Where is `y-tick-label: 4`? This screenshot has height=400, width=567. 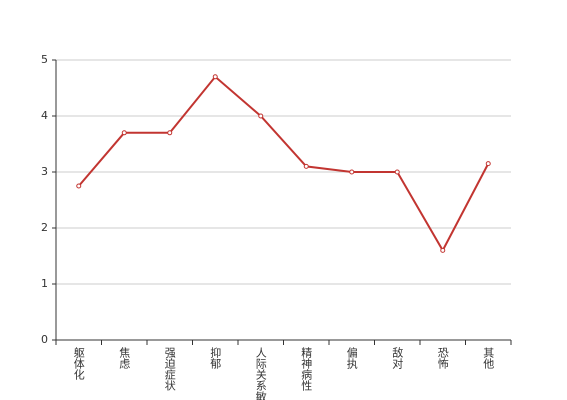
y-tick-label: 4 is located at coordinates (44, 115).